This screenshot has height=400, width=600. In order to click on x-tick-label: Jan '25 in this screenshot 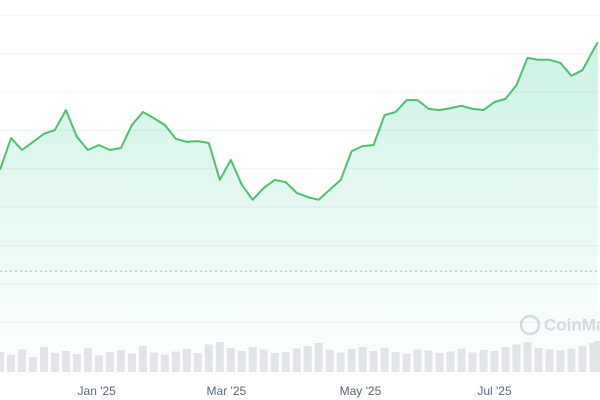, I will do `click(97, 391)`.